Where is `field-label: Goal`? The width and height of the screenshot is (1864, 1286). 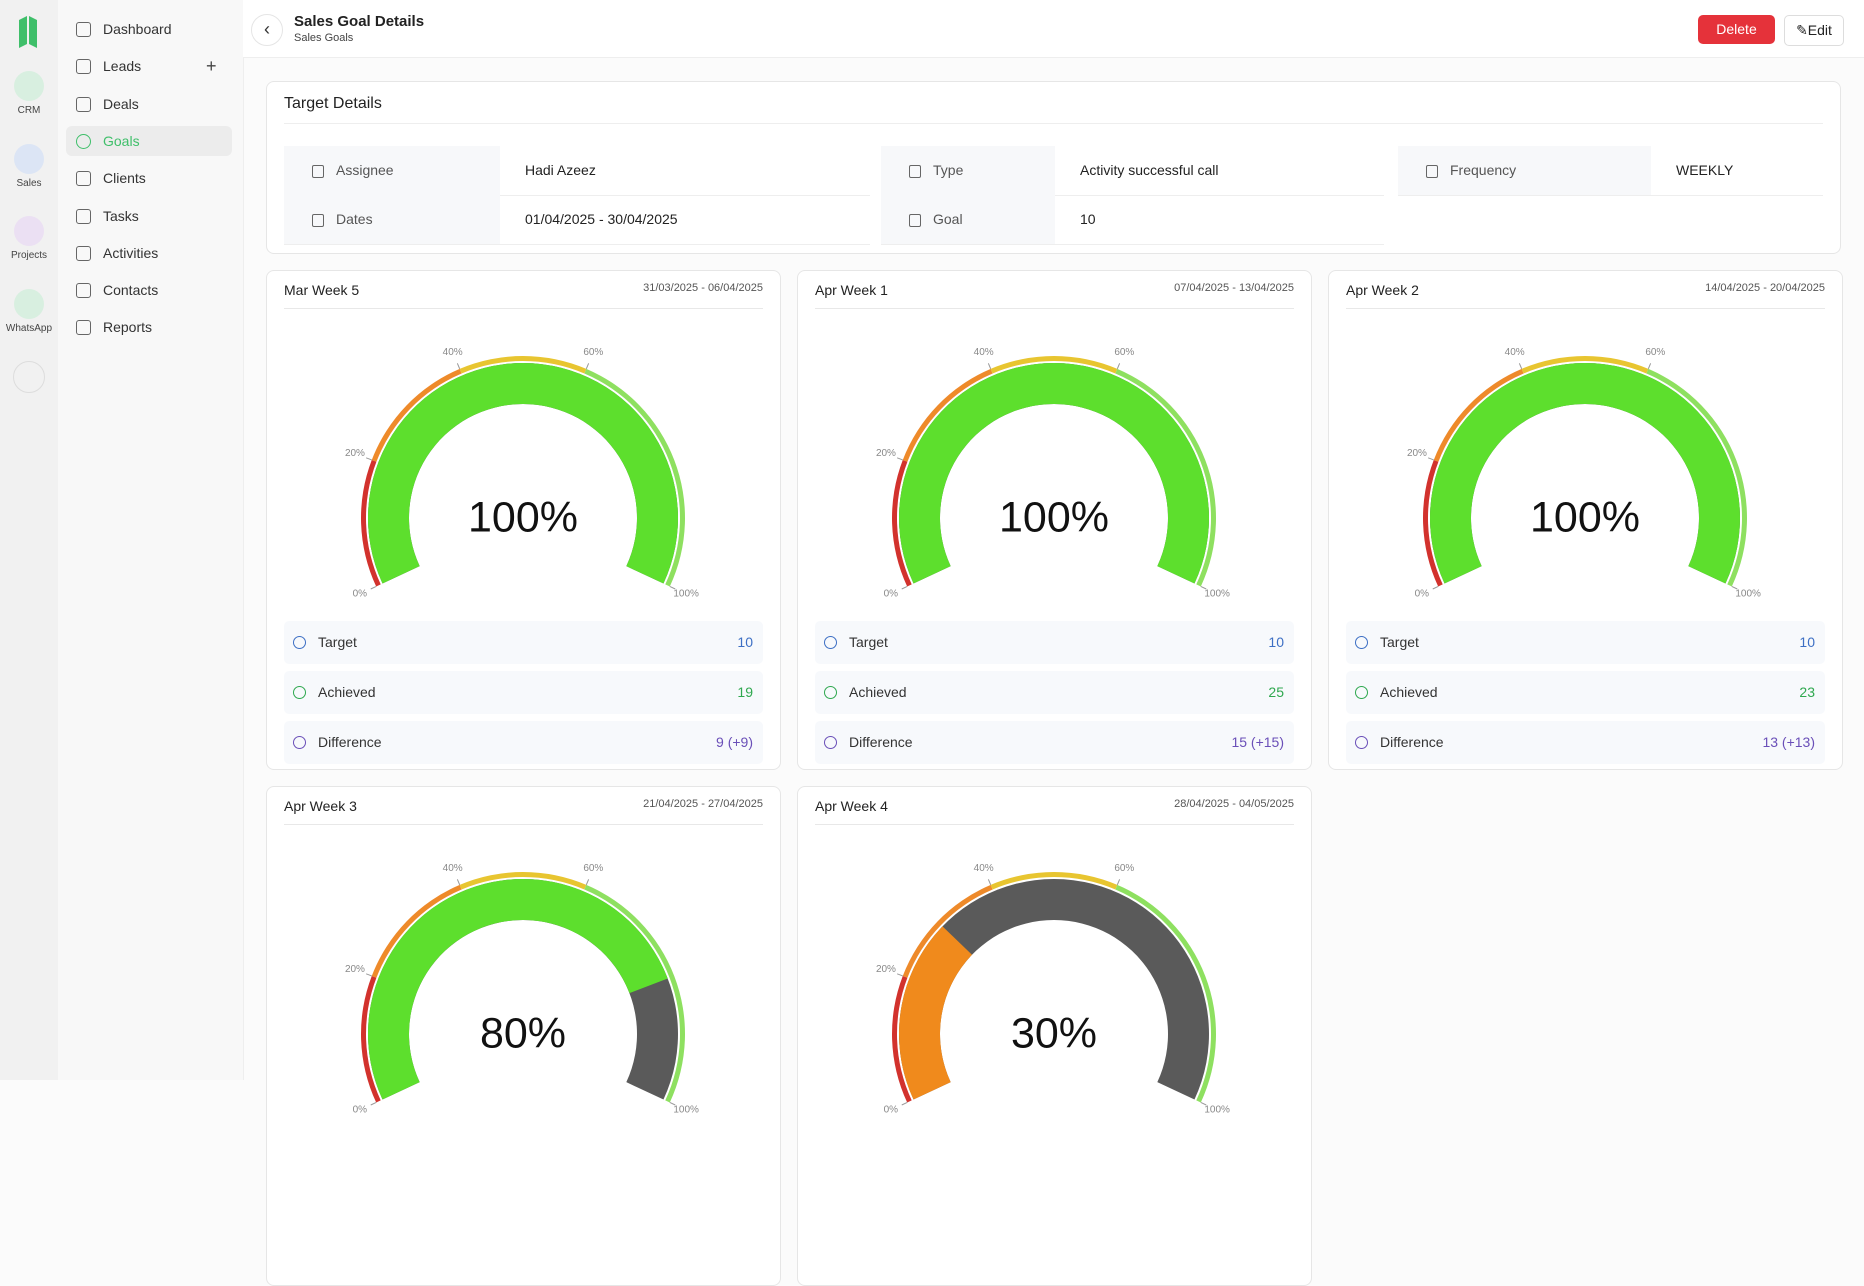 field-label: Goal is located at coordinates (948, 219).